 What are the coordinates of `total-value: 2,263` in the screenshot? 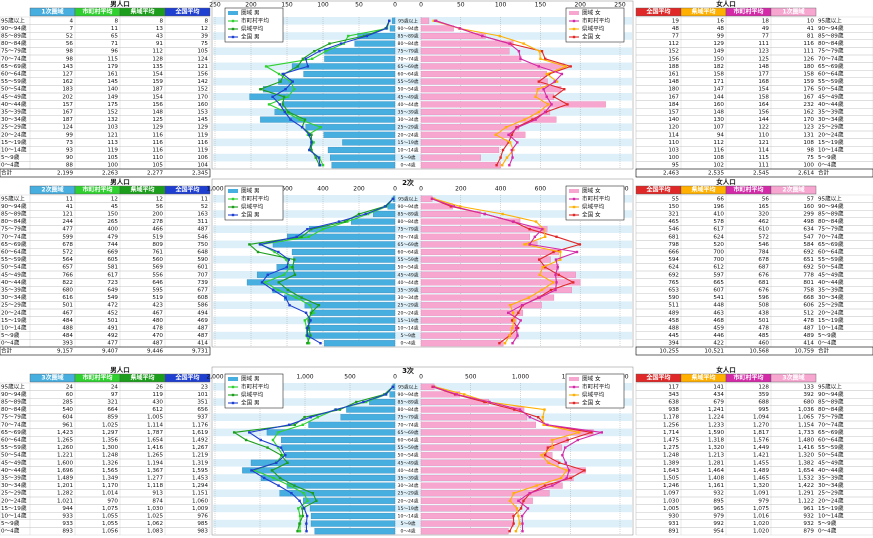 It's located at (110, 174).